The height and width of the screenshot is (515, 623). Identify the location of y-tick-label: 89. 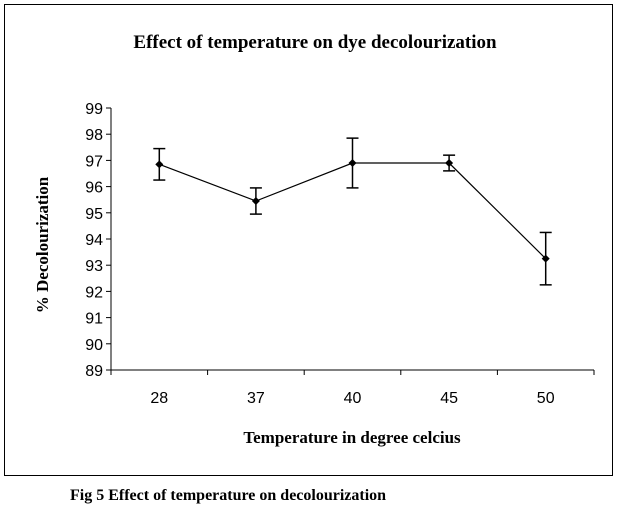
(94, 371).